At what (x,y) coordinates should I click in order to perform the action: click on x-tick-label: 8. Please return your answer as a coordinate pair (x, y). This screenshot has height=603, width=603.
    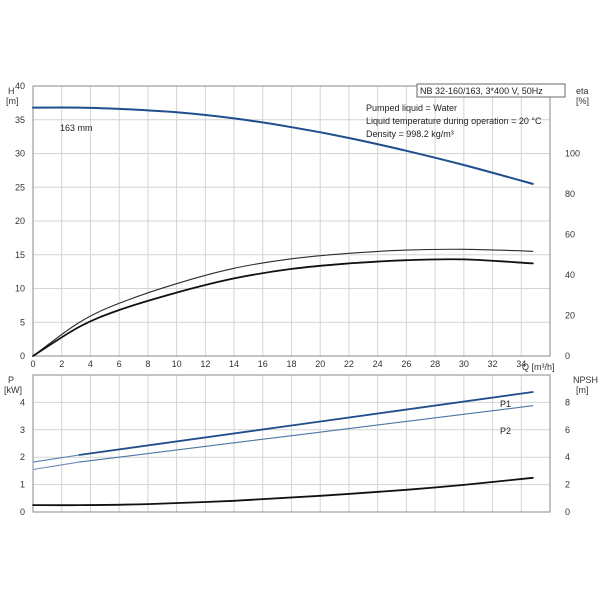
    Looking at the image, I should click on (147, 364).